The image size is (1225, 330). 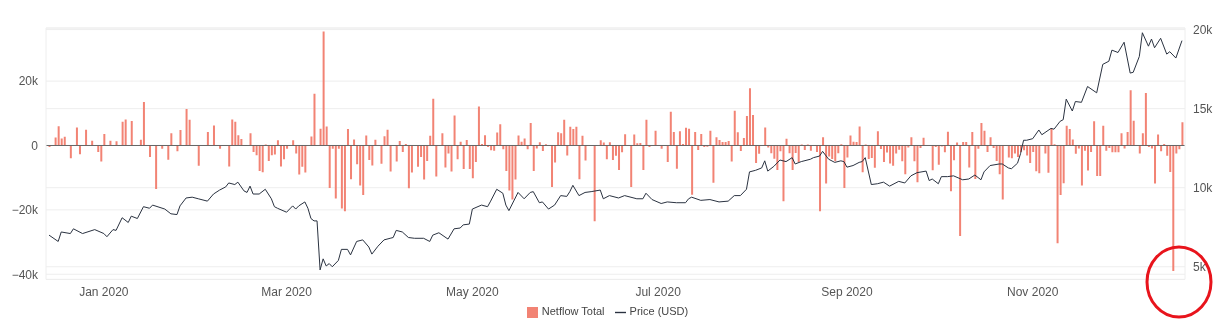 I want to click on y-tick-label: 0, so click(x=35, y=145).